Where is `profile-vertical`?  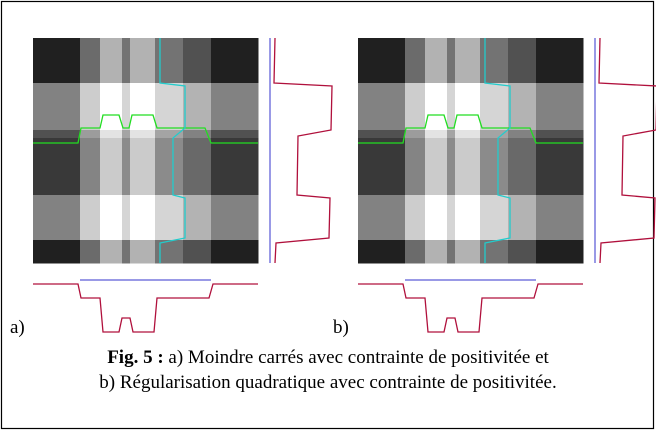
profile-vertical is located at coordinates (172, 150).